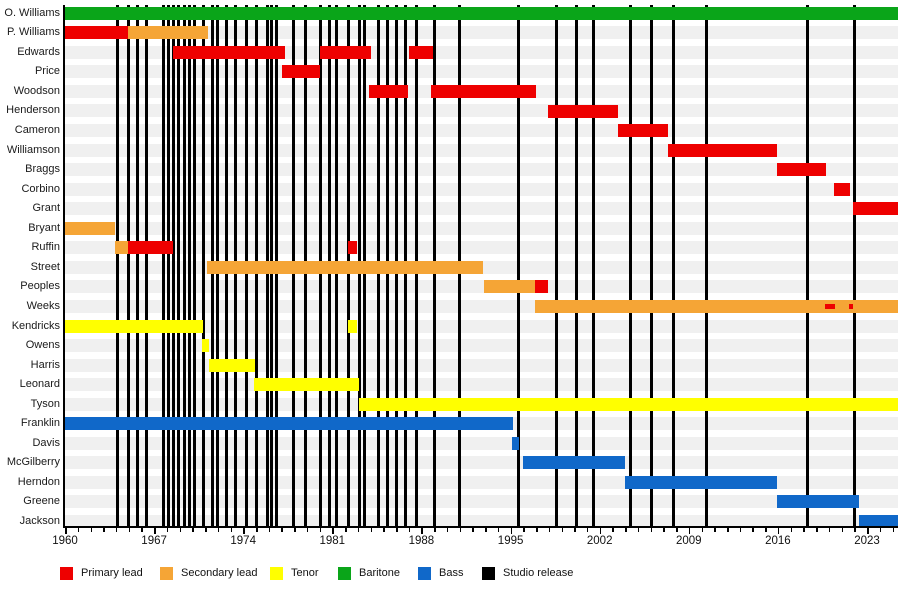  Describe the element at coordinates (867, 541) in the screenshot. I see `x-axis-tick-label: 2023` at that location.